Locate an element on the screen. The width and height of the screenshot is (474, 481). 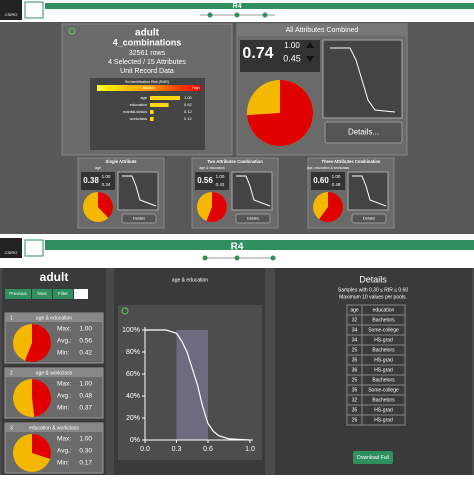
table-cell-text: Some-college is located at coordinates (383, 330).